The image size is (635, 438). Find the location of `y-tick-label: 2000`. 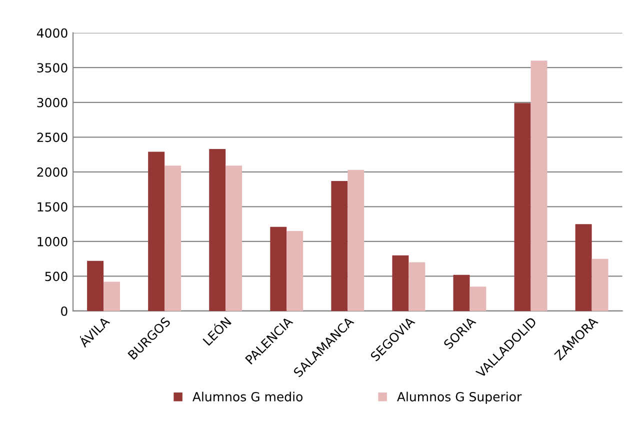

y-tick-label: 2000 is located at coordinates (52, 172).